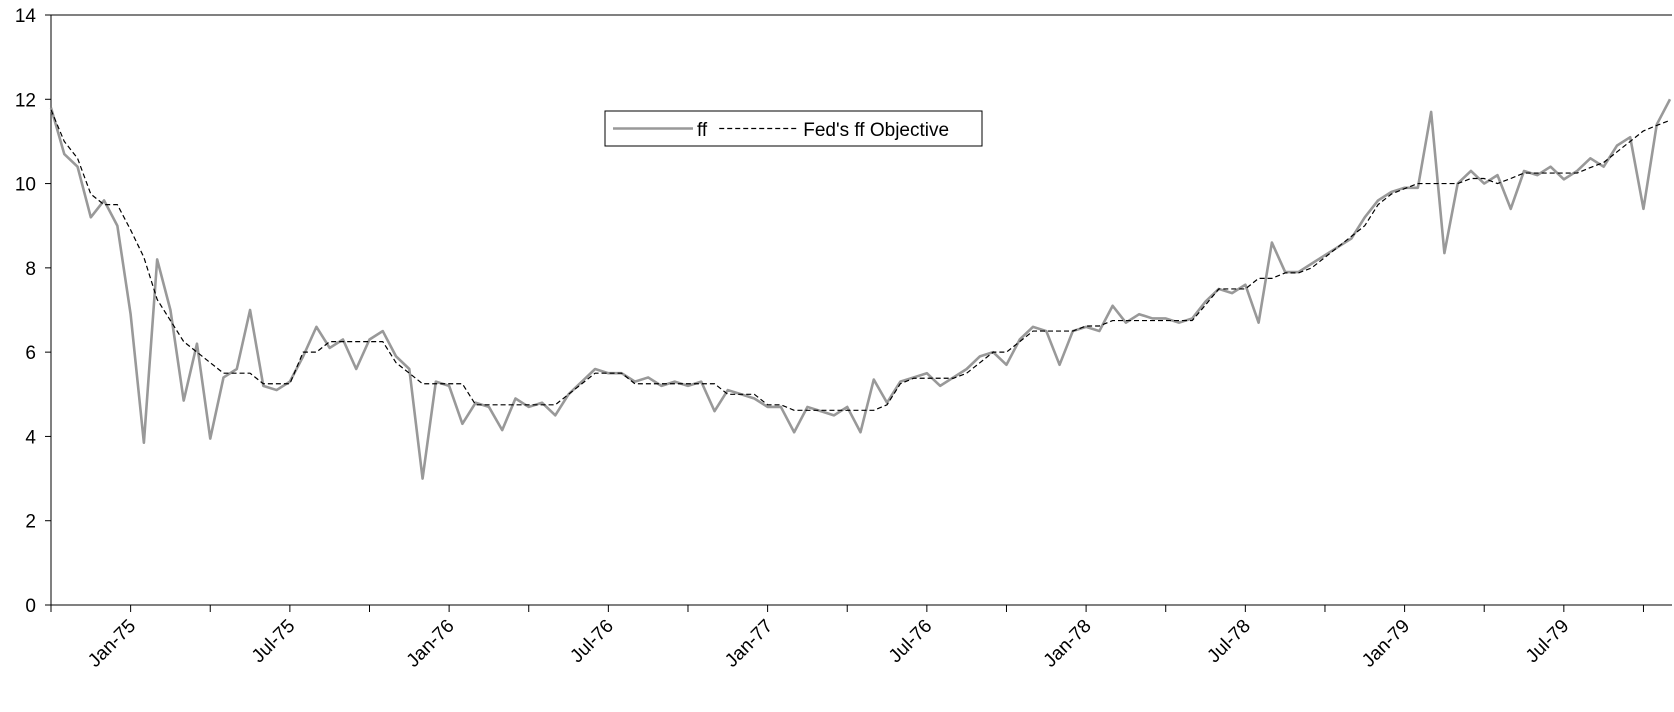  I want to click on y-tick-label: 8, so click(30, 269).